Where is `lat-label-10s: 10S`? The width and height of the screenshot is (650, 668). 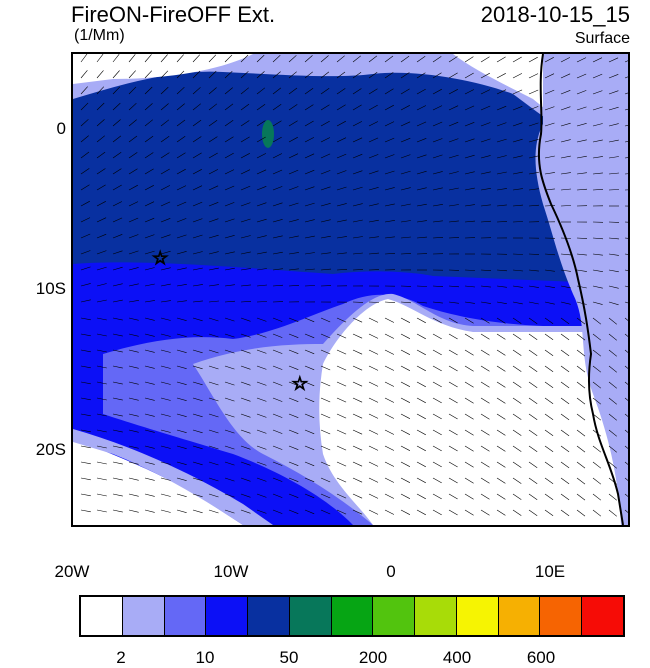
lat-label-10s: 10S is located at coordinates (41, 289).